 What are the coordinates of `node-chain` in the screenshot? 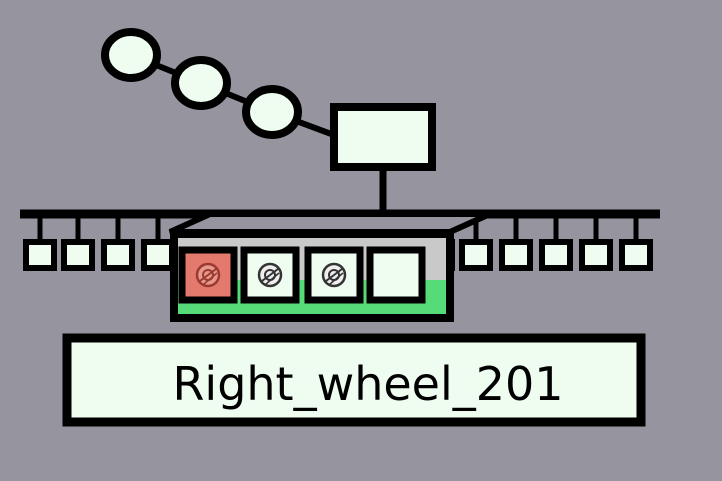 It's located at (218, 83).